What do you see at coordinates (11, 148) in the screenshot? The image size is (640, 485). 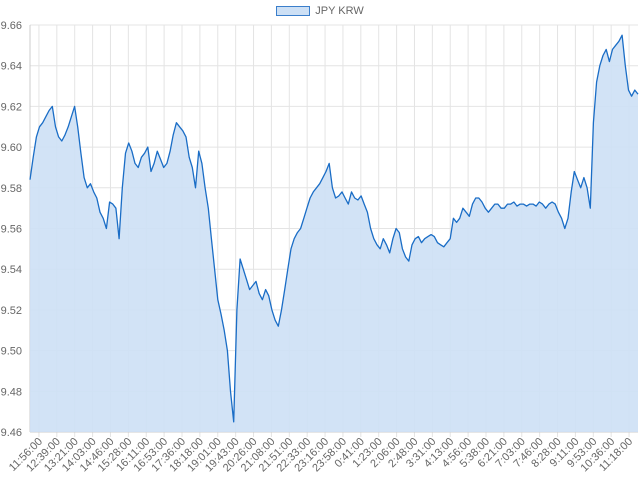 I see `y-tick-label: 9.60` at bounding box center [11, 148].